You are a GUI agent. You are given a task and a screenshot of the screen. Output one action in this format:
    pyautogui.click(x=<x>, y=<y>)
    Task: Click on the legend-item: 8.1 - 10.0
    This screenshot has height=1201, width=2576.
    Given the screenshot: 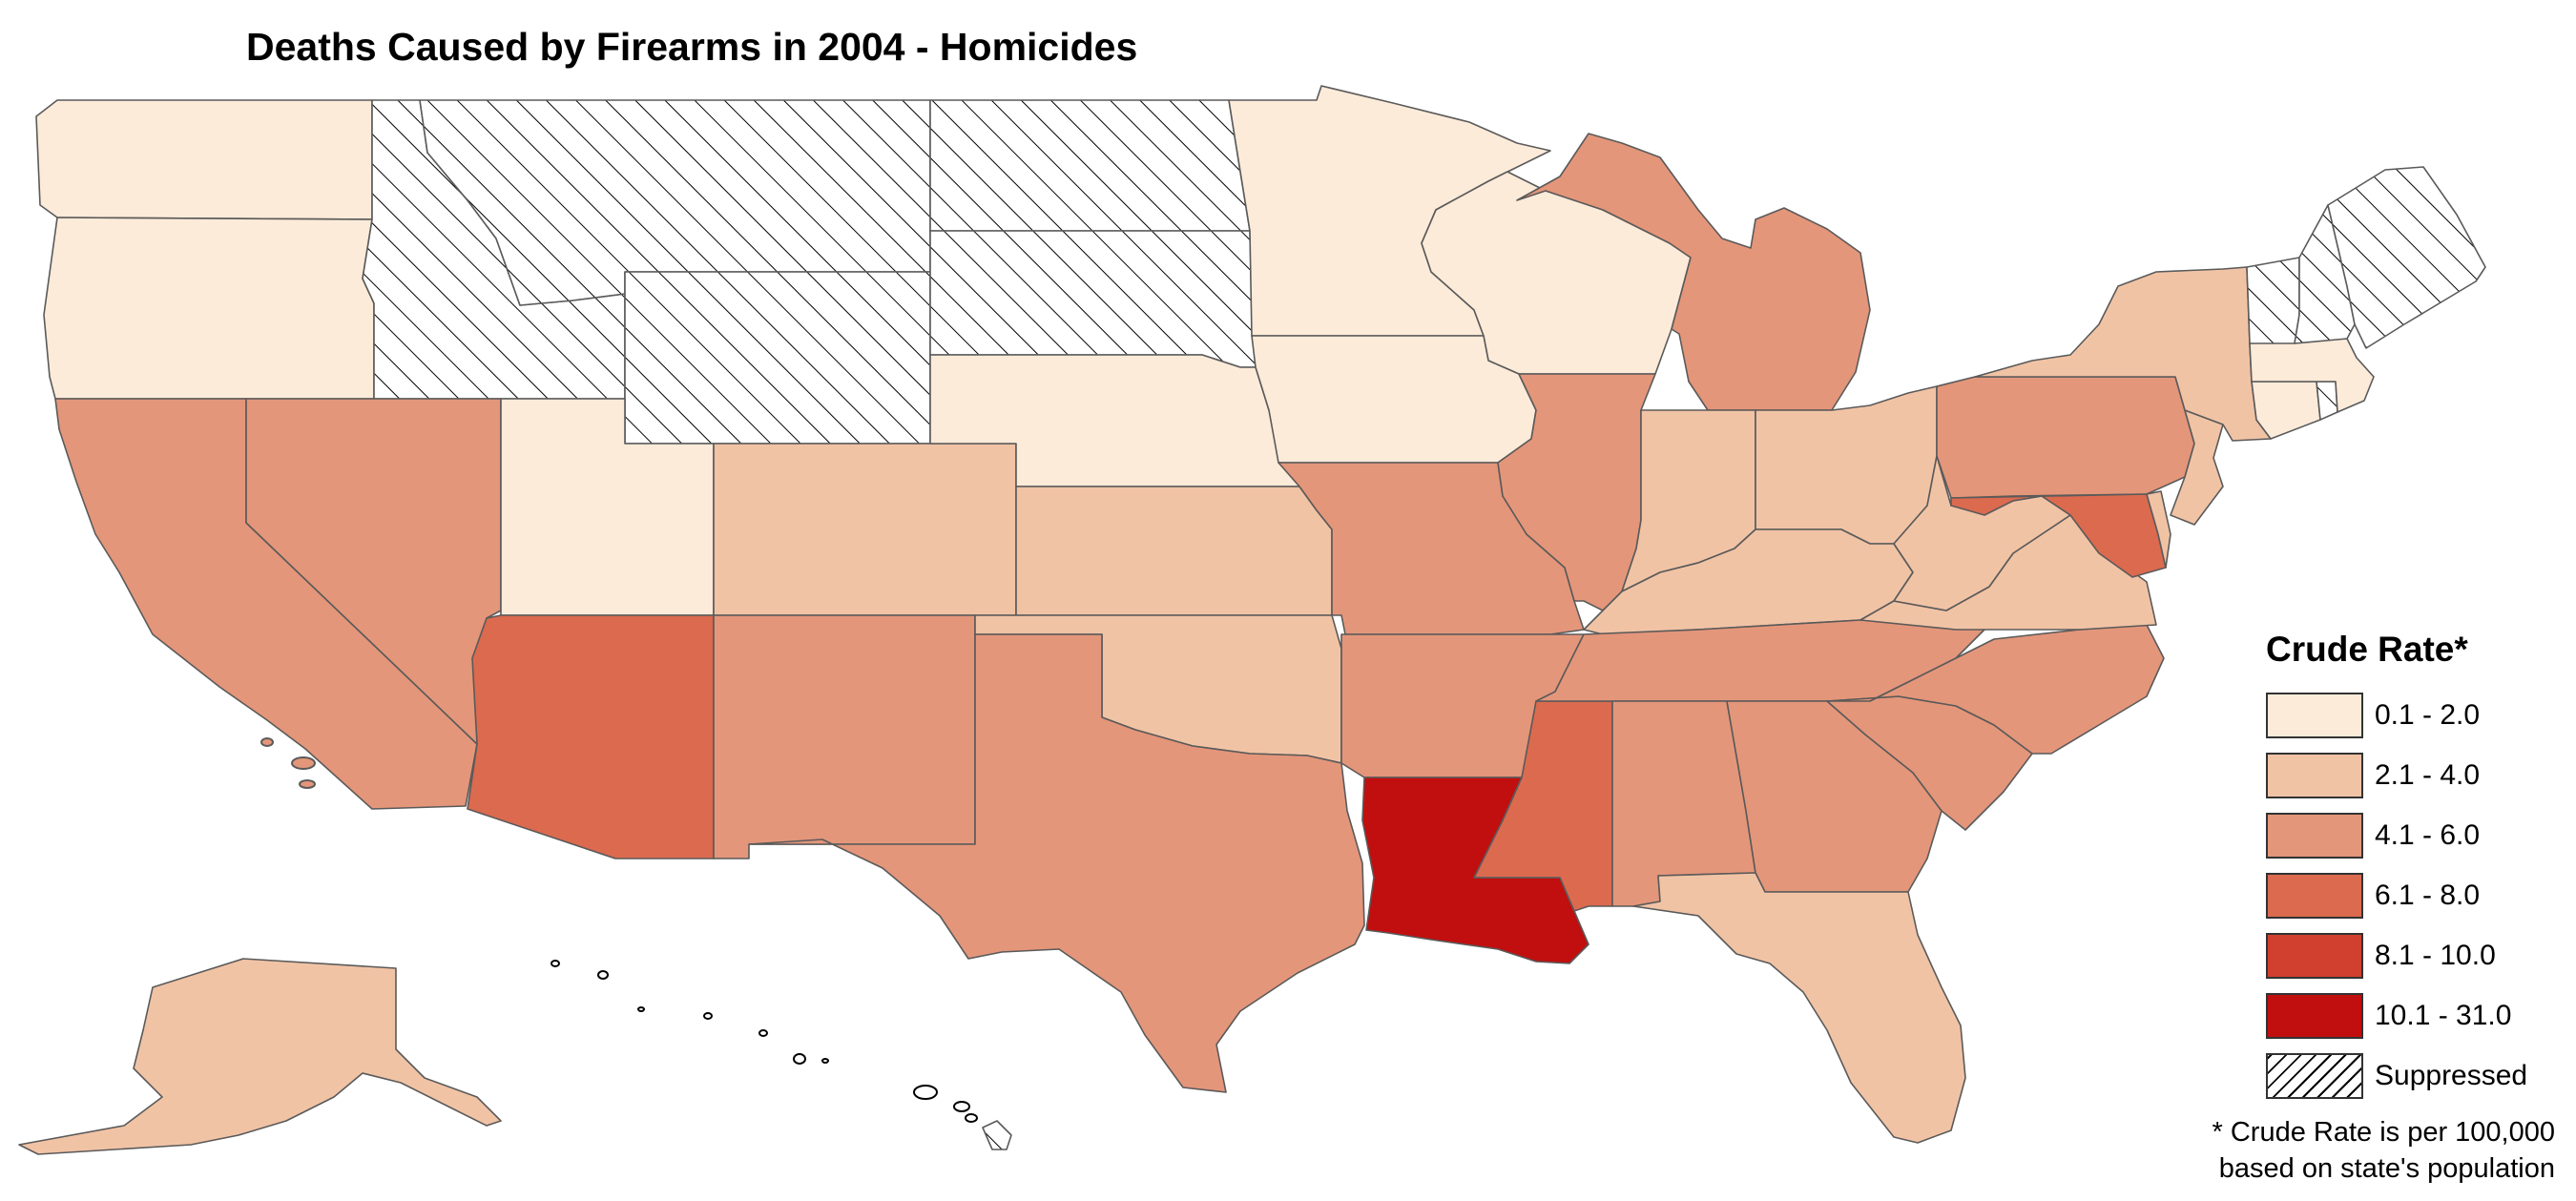 What is the action you would take?
    pyautogui.click(x=2418, y=955)
    